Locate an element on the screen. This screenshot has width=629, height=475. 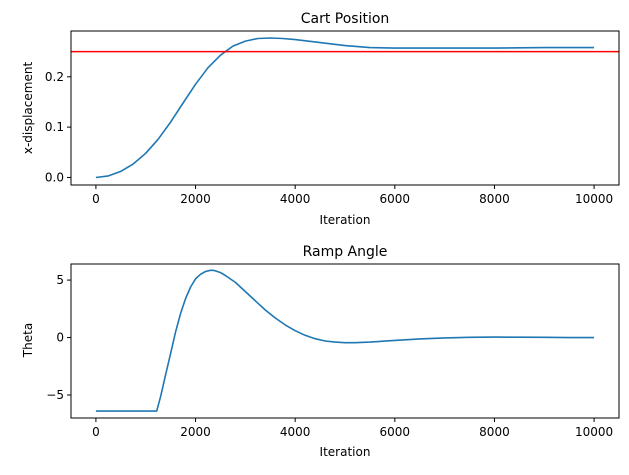
y-tick-label: 0.2 is located at coordinates (54, 77).